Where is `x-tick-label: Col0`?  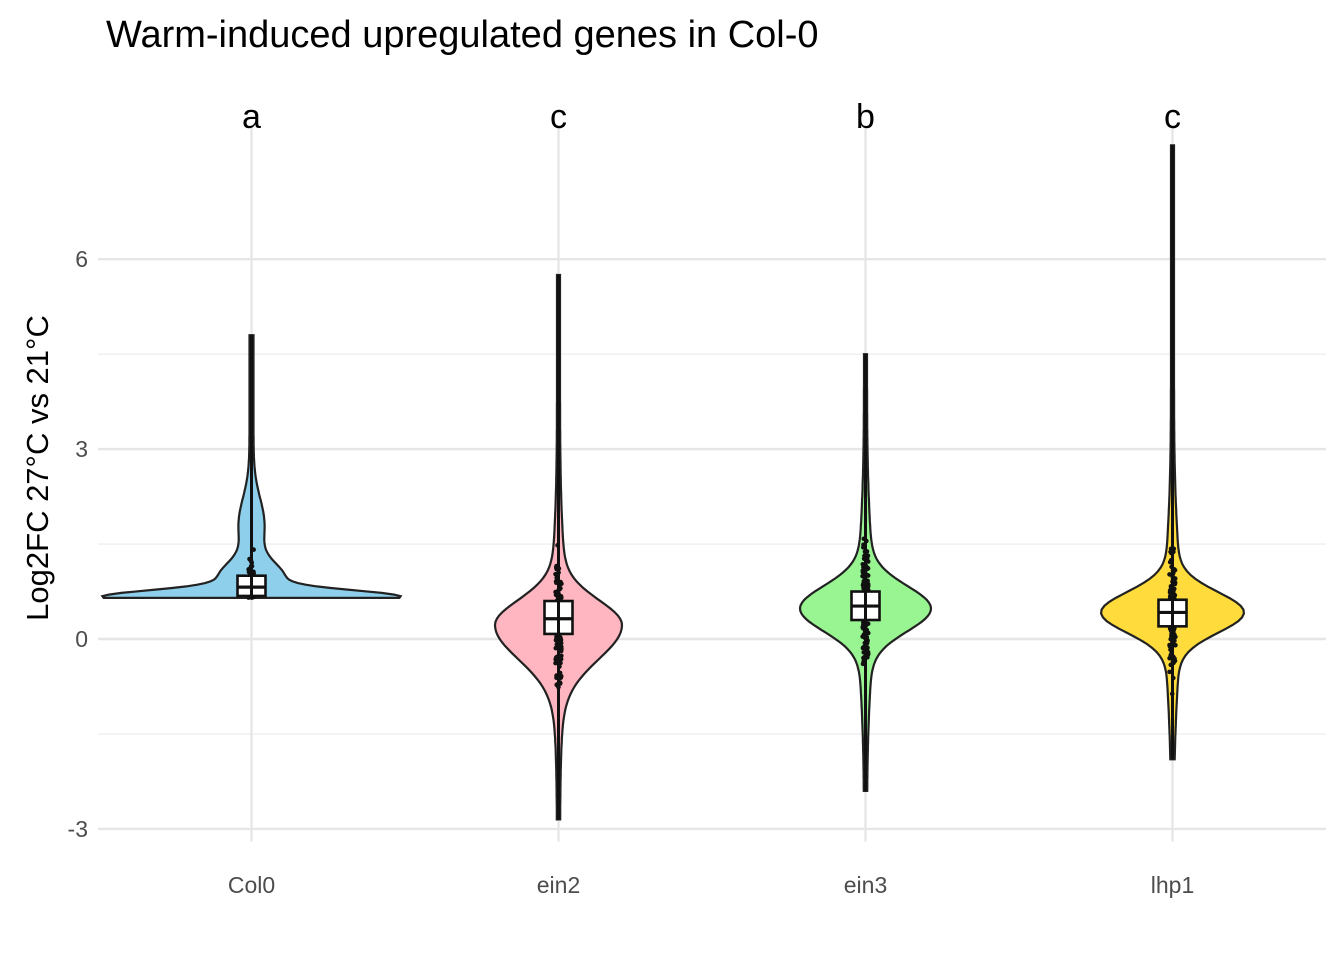
x-tick-label: Col0 is located at coordinates (251, 885).